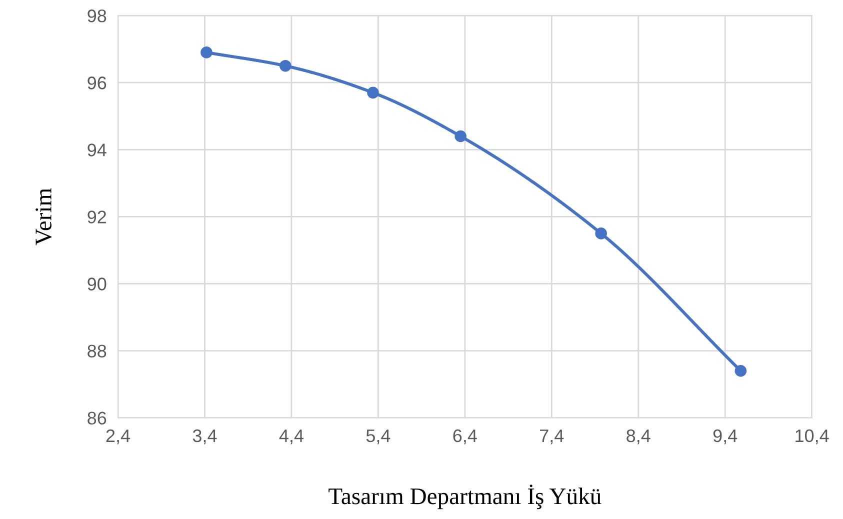 The height and width of the screenshot is (519, 843). Describe the element at coordinates (465, 436) in the screenshot. I see `x-tick-label: 6,4` at that location.